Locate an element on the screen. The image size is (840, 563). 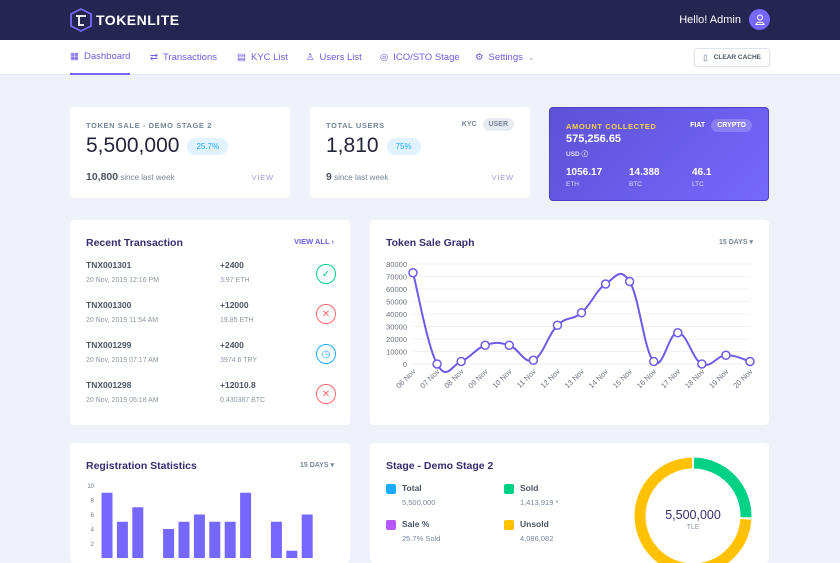
list-icon: ▤ is located at coordinates (241, 57).